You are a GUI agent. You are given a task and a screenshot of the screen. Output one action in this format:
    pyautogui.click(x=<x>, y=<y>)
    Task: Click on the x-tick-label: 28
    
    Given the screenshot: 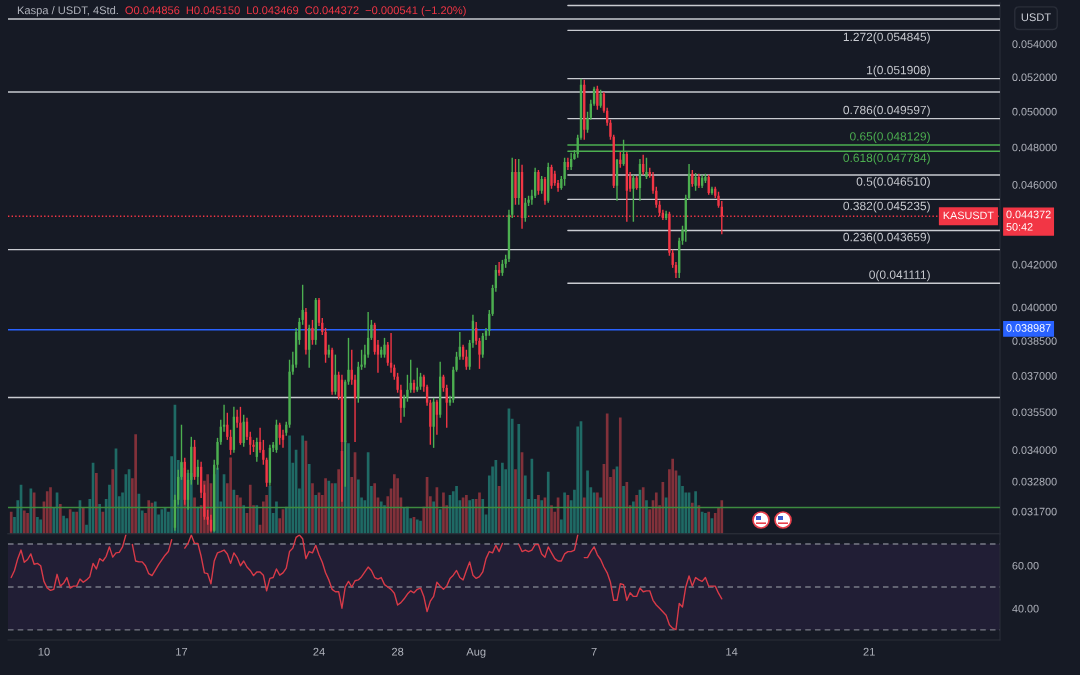 What is the action you would take?
    pyautogui.click(x=397, y=651)
    